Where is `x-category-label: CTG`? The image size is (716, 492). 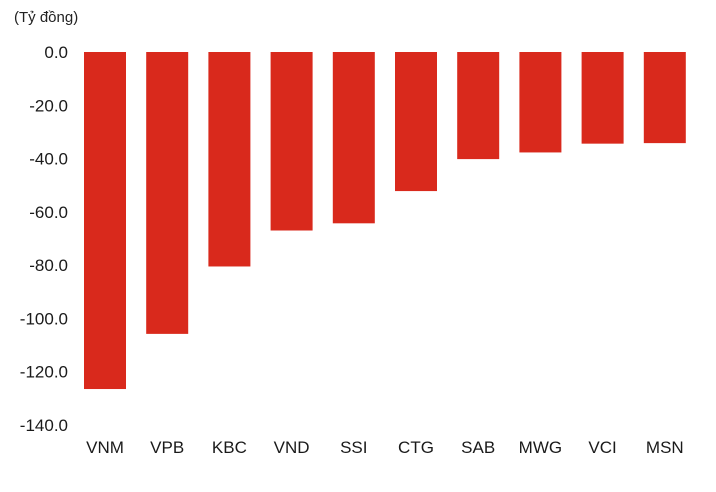
x-category-label: CTG is located at coordinates (416, 447).